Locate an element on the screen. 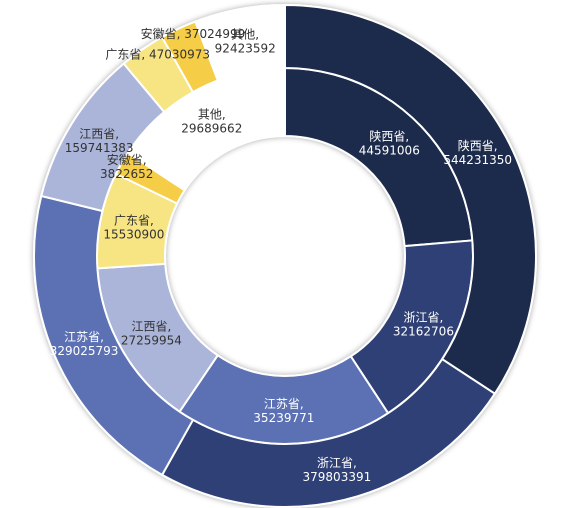 The height and width of the screenshot is (508, 574). inner-ring-label-0: 陕西省, 44591006 is located at coordinates (389, 143).